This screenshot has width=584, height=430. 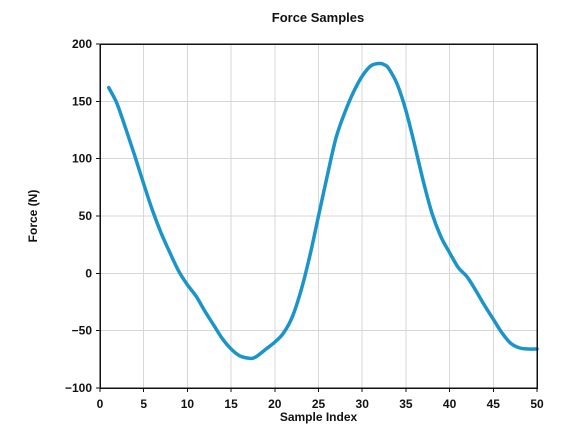 I want to click on x-tick-label: 20, so click(x=275, y=404).